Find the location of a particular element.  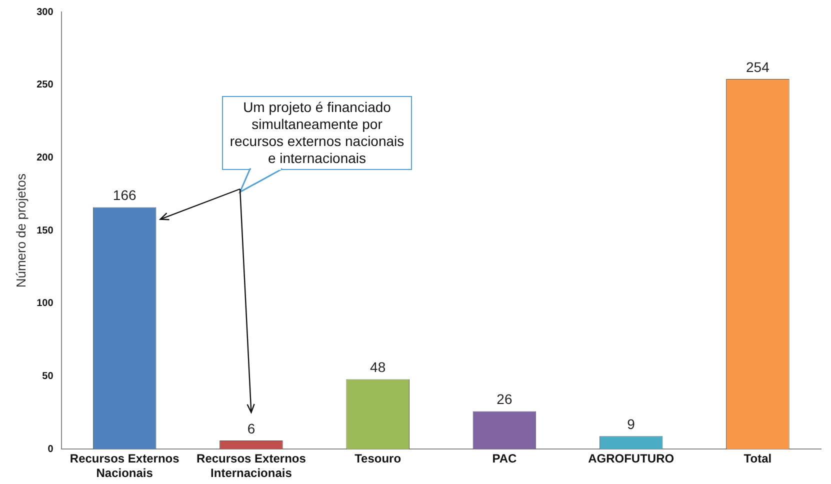

data-label: 6 is located at coordinates (251, 428).